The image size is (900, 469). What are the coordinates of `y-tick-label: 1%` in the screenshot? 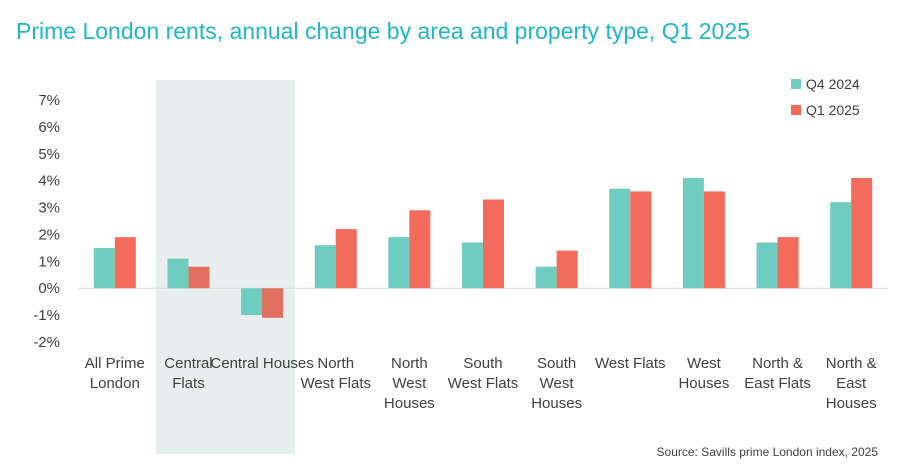 It's located at (49, 261).